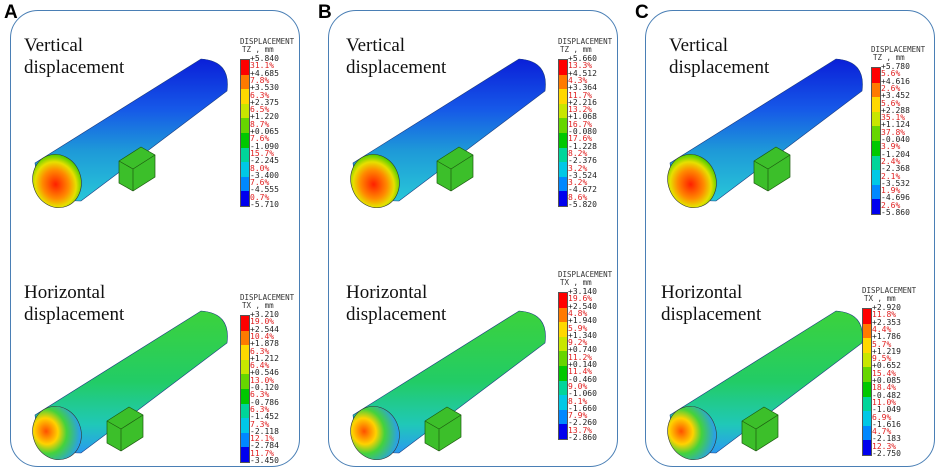 This screenshot has width=941, height=476. What do you see at coordinates (580, 299) in the screenshot?
I see `legend-percent: 19.6%` at bounding box center [580, 299].